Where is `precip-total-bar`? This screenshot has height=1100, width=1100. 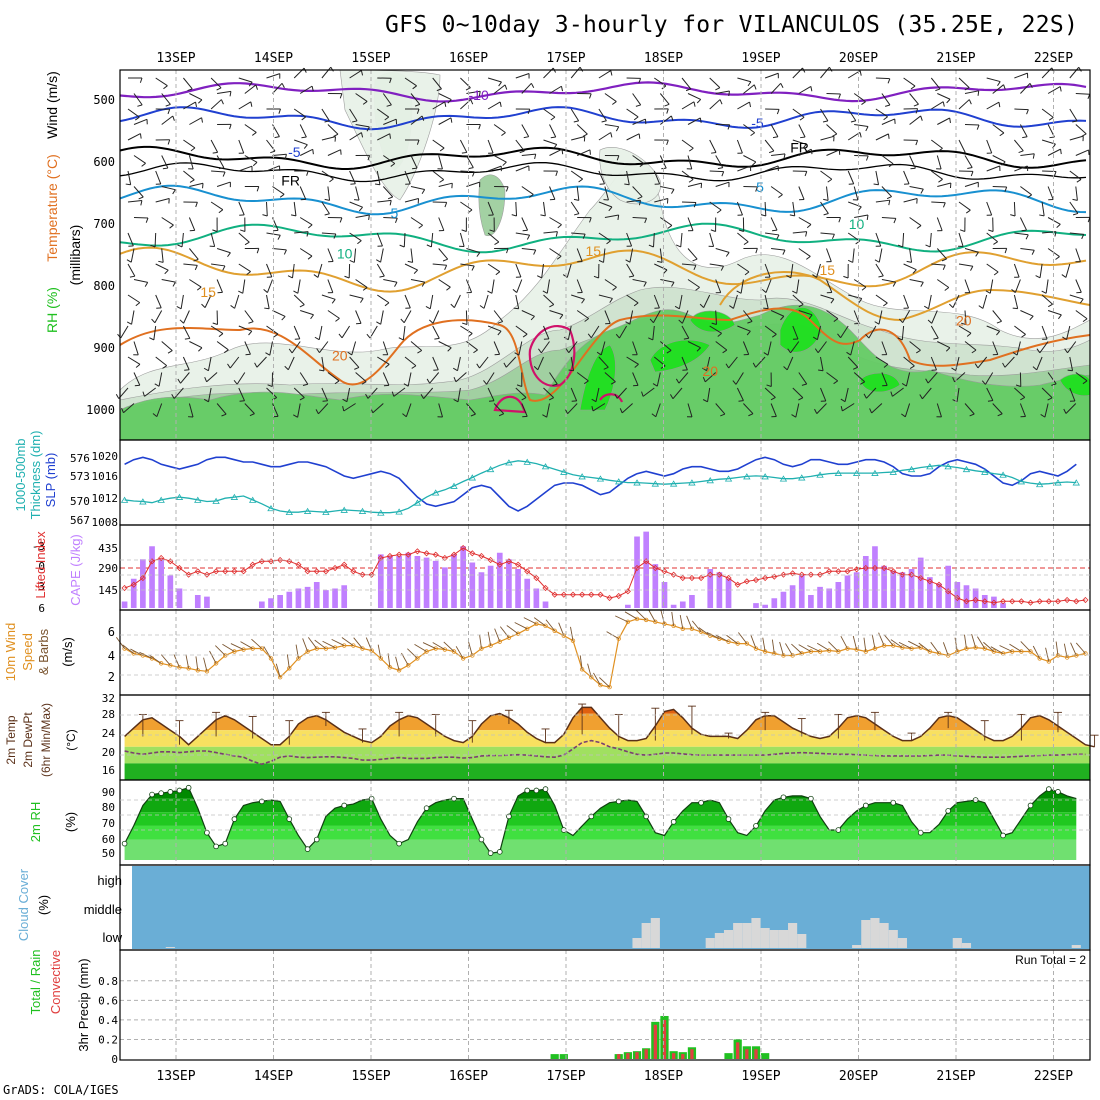 precip-total-bar is located at coordinates (728, 1056).